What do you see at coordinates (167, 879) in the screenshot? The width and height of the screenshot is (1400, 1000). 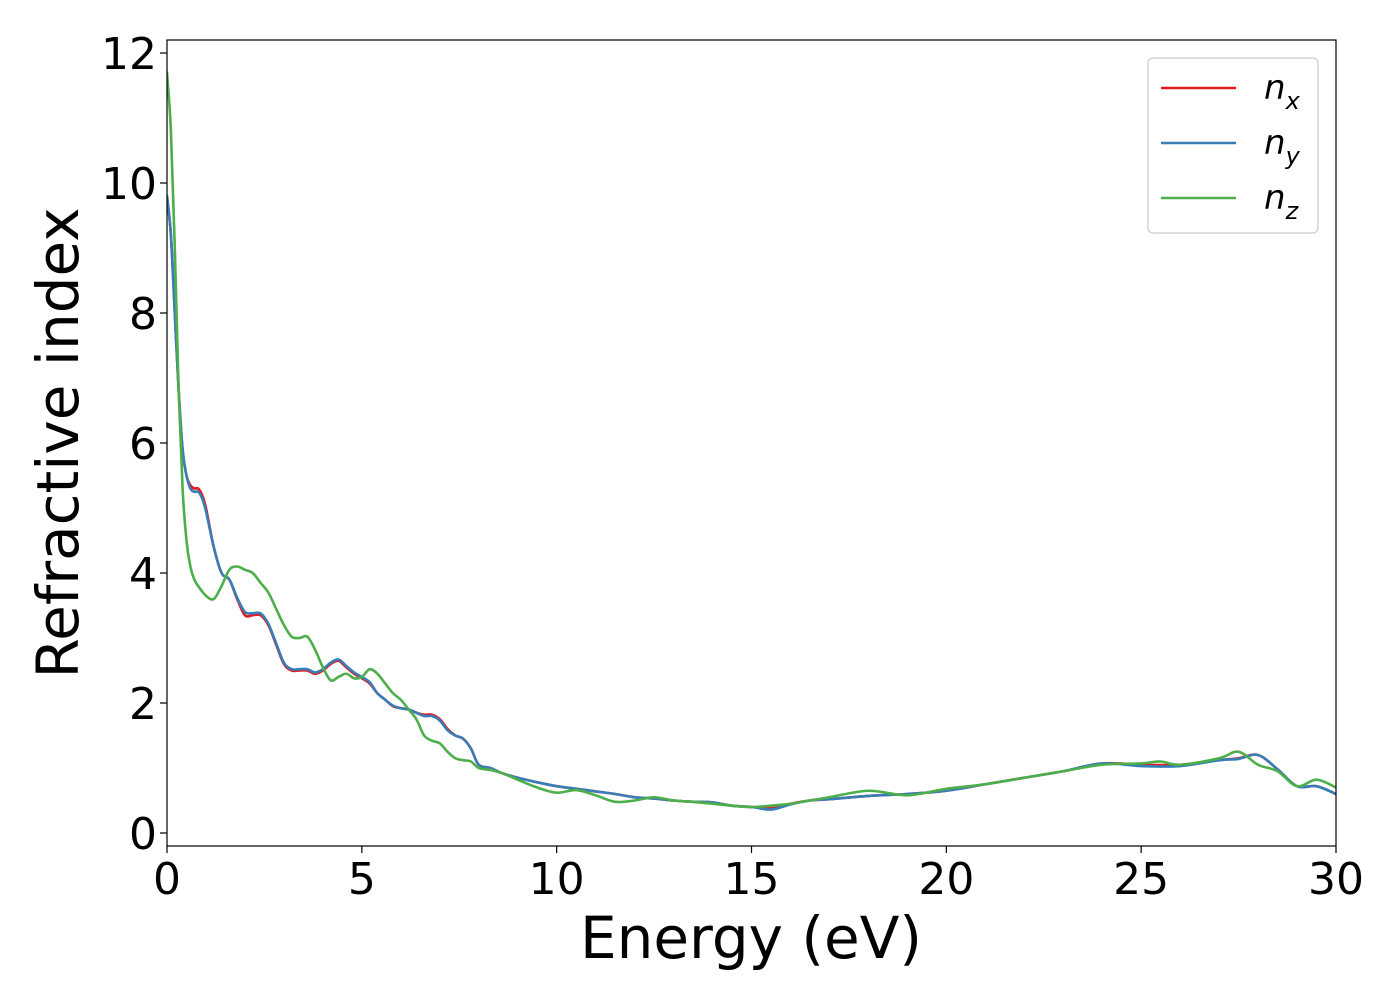 I see `x-tick-label: 0` at bounding box center [167, 879].